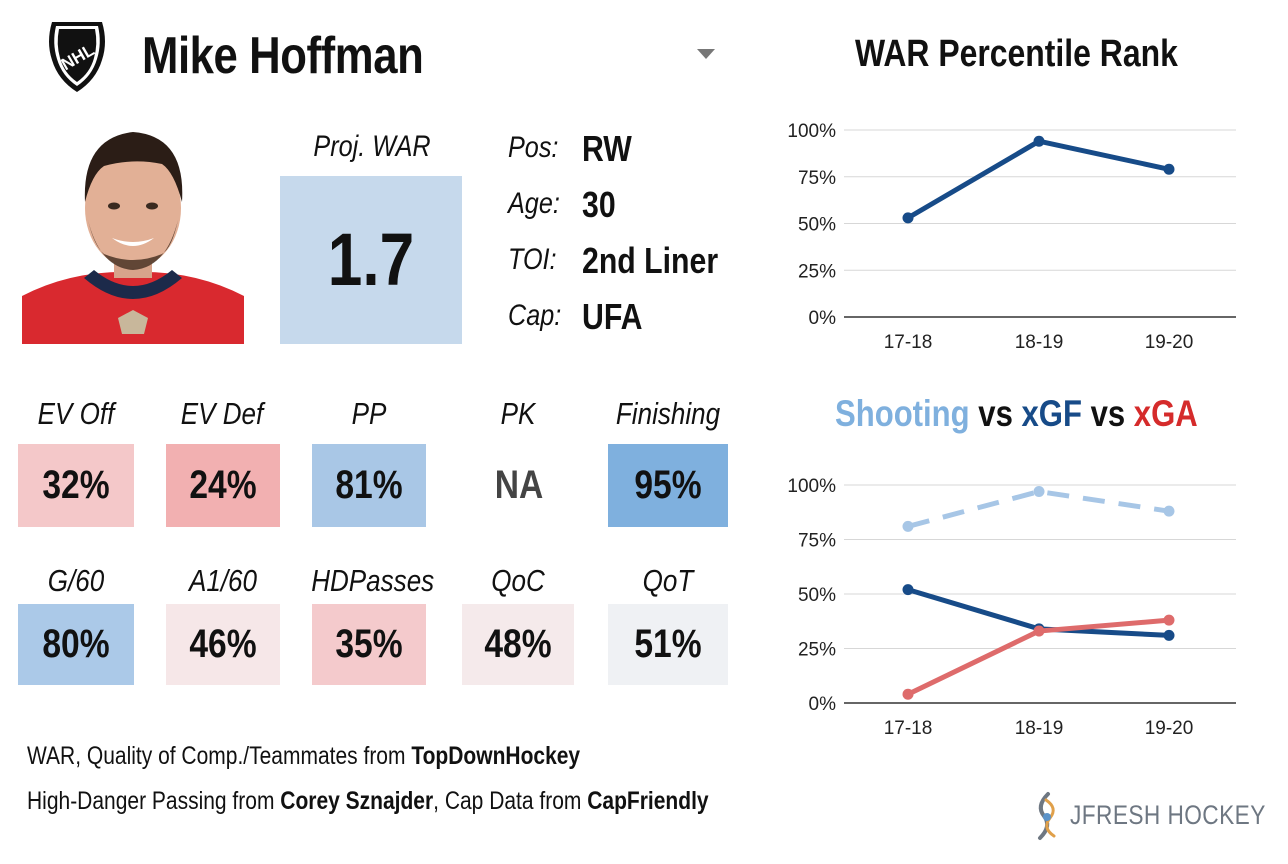 The height and width of the screenshot is (864, 1288). What do you see at coordinates (154, 801) in the screenshot?
I see `credit-line2-prefix: High-Danger Passing from` at bounding box center [154, 801].